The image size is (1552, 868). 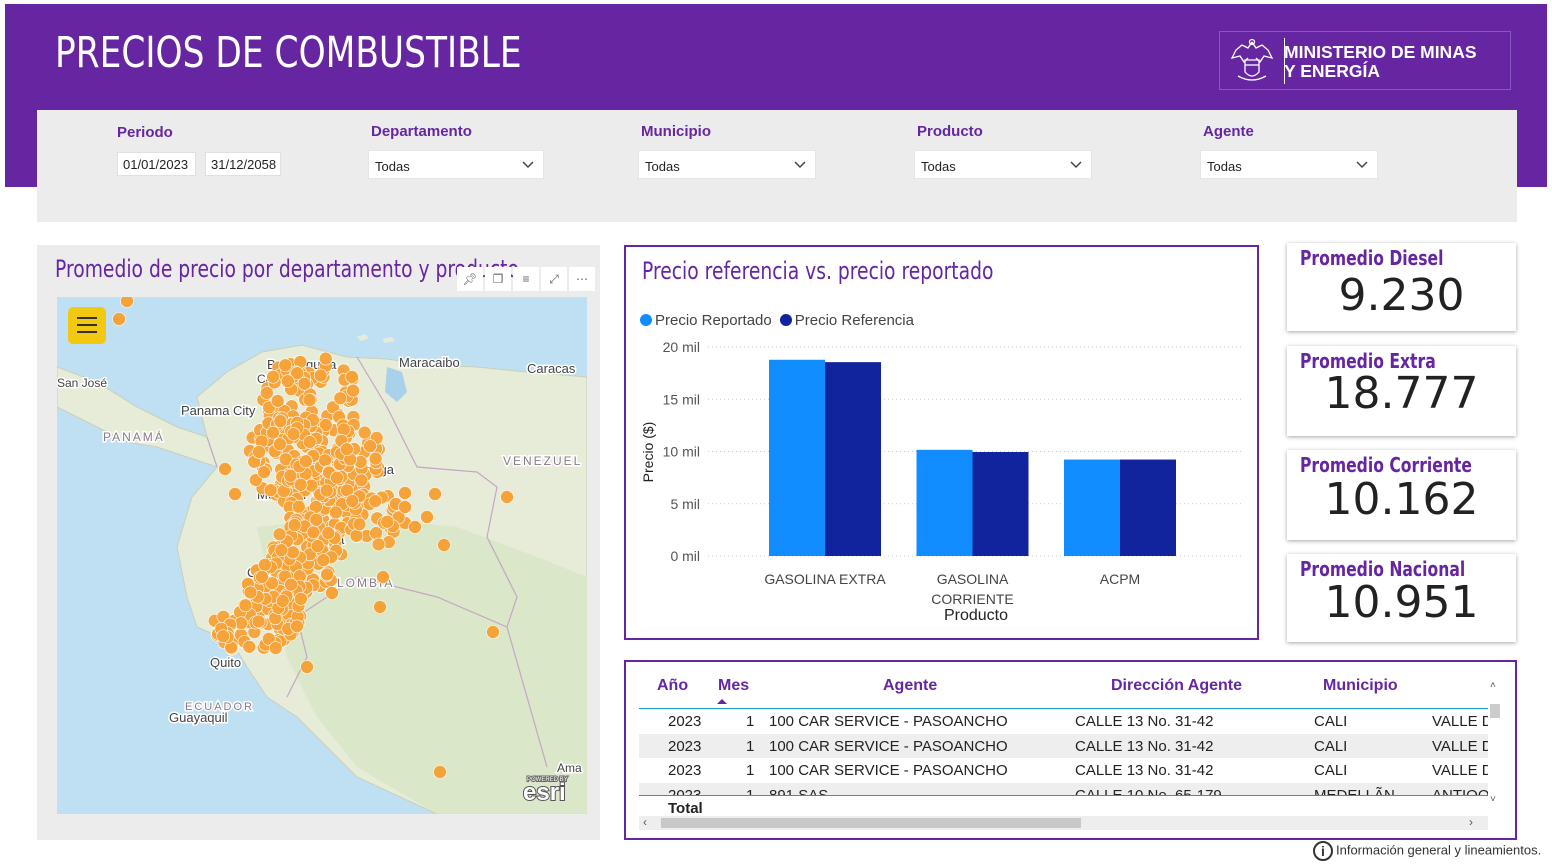 What do you see at coordinates (673, 685) in the screenshot?
I see `column-header-ano: Año` at bounding box center [673, 685].